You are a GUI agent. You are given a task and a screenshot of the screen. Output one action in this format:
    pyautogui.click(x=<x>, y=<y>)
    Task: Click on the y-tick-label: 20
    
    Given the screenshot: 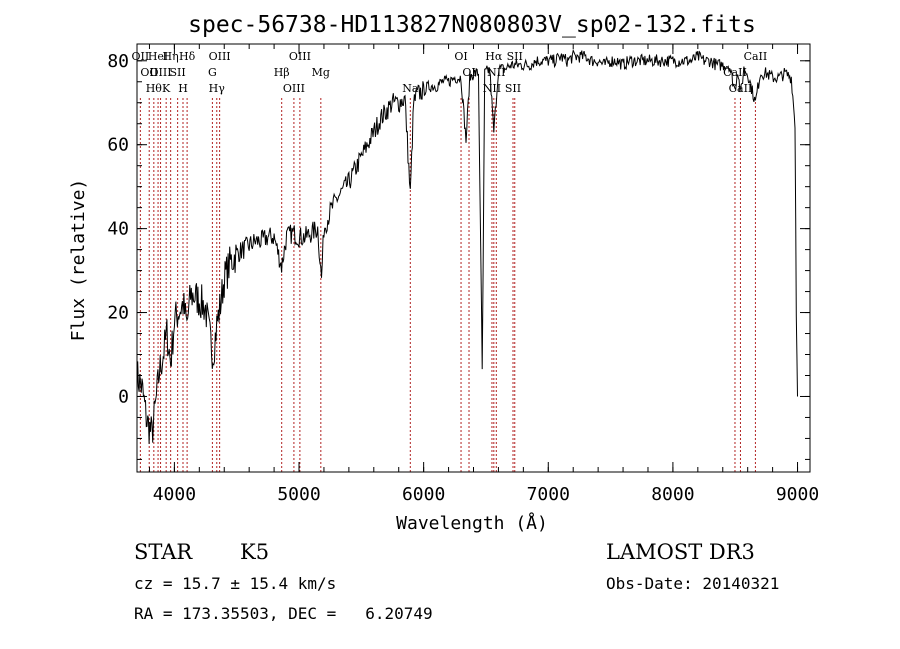 What is the action you would take?
    pyautogui.click(x=118, y=313)
    